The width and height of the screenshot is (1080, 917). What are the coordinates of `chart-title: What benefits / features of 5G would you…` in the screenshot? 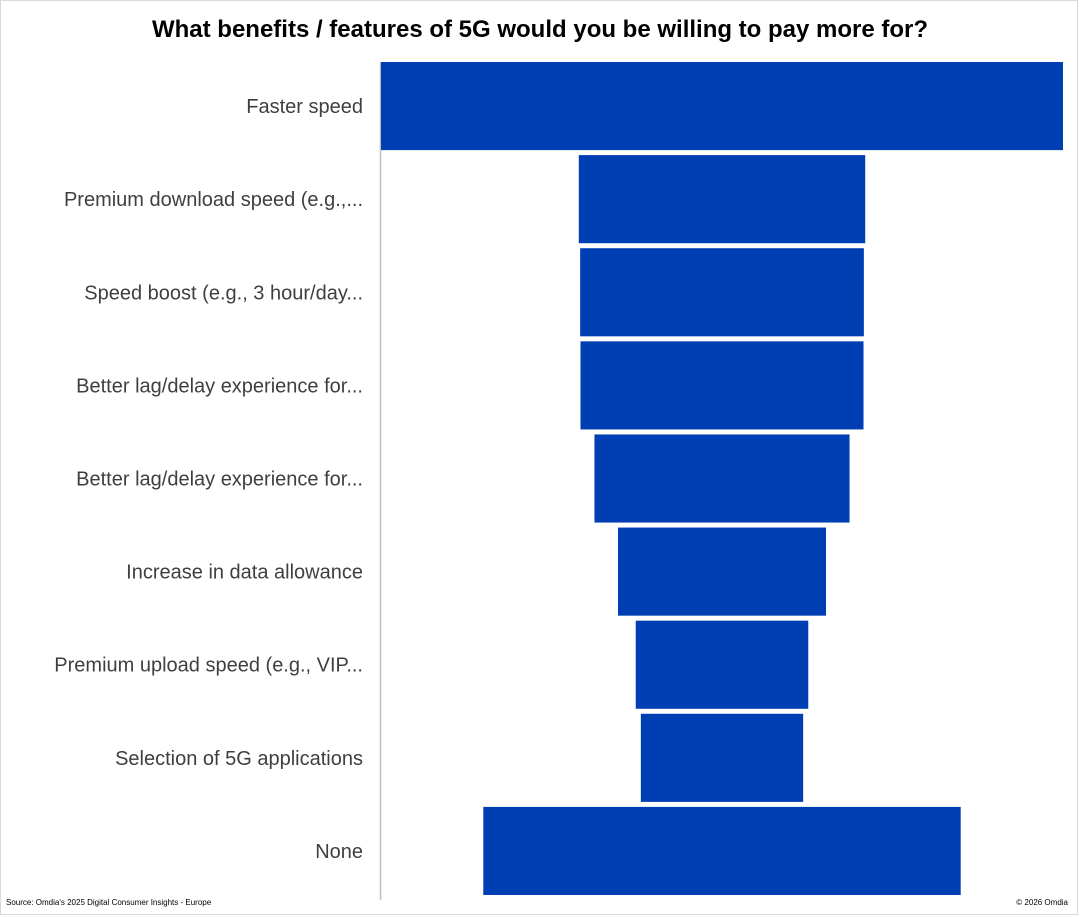 It's located at (540, 29).